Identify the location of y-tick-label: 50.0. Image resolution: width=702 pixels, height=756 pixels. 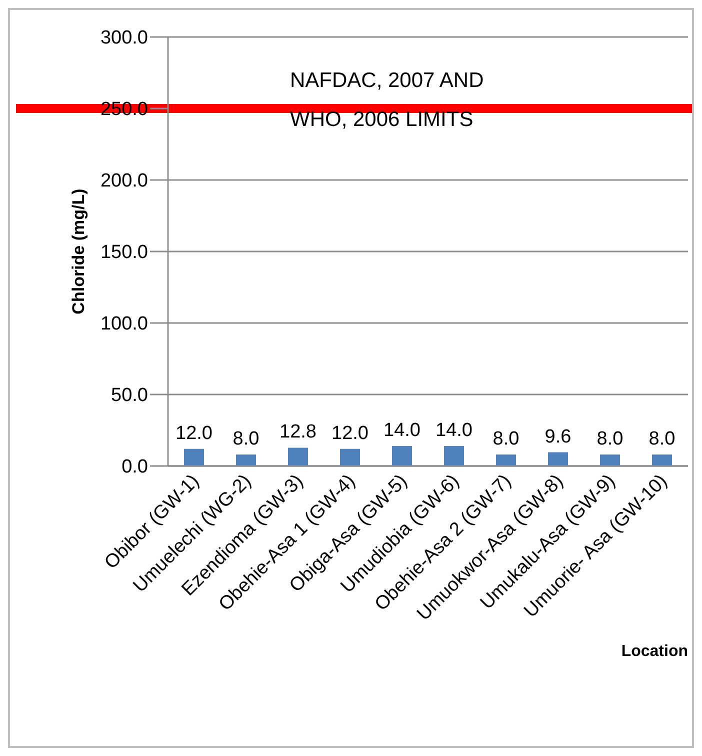
(129, 395).